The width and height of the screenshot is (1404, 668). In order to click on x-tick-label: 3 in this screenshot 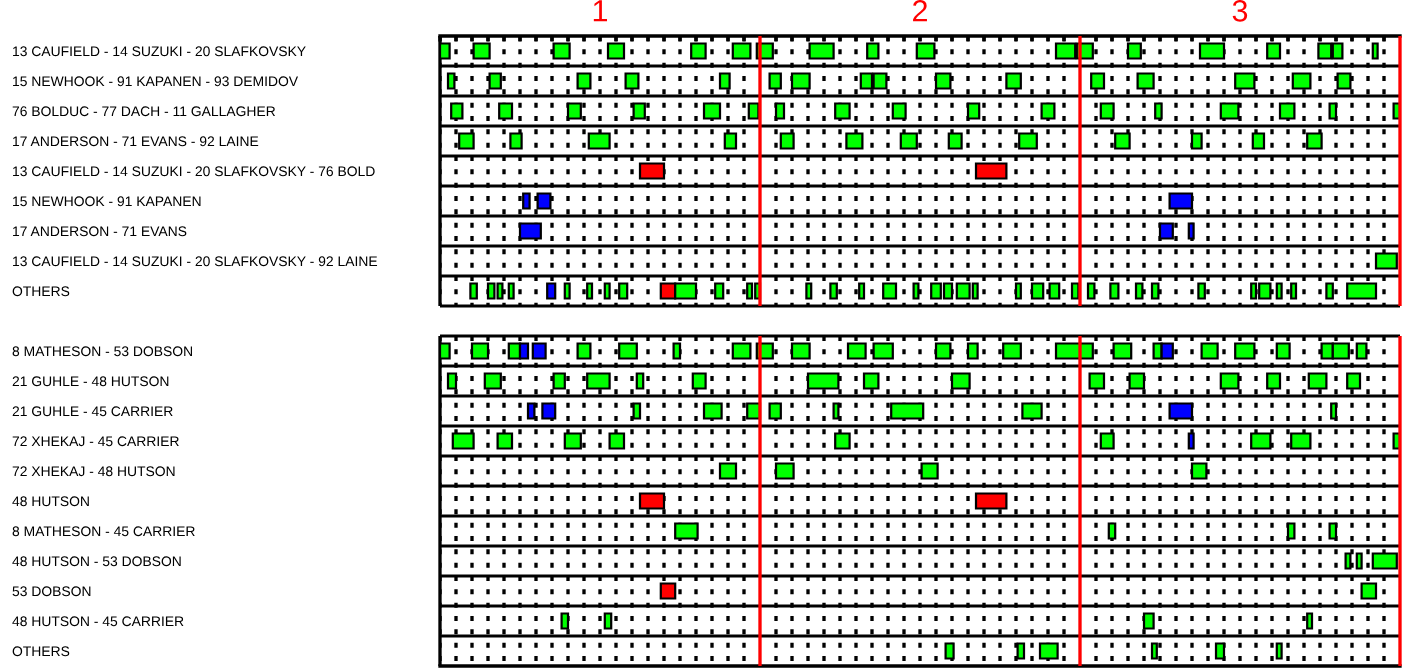, I will do `click(1240, 11)`.